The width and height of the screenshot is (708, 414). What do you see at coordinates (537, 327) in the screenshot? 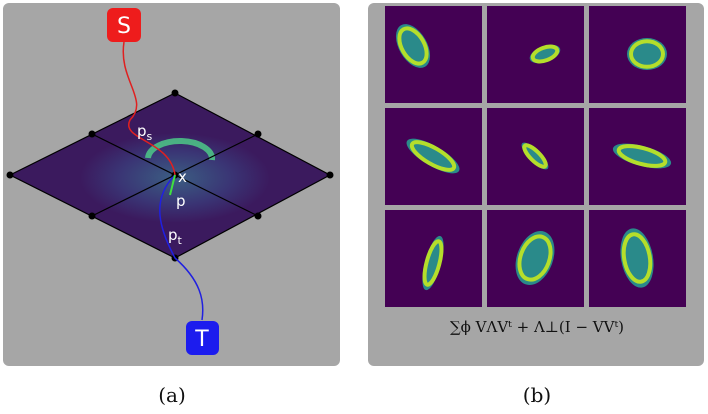
I see `formula: ∑ϕ VΛVᵗ + Λ⊥(I − VVᵗ)` at bounding box center [537, 327].